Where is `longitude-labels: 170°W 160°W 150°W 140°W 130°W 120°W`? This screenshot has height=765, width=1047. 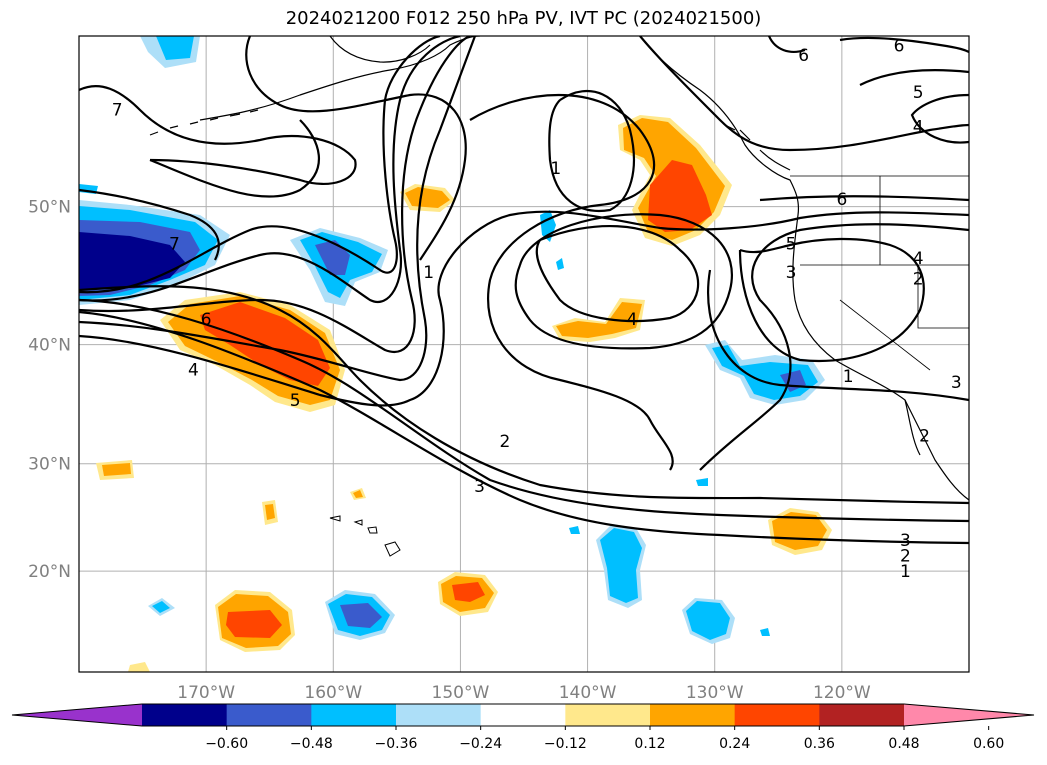 longitude-labels: 170°W 160°W 150°W 140°W 130°W 120°W is located at coordinates (524, 693).